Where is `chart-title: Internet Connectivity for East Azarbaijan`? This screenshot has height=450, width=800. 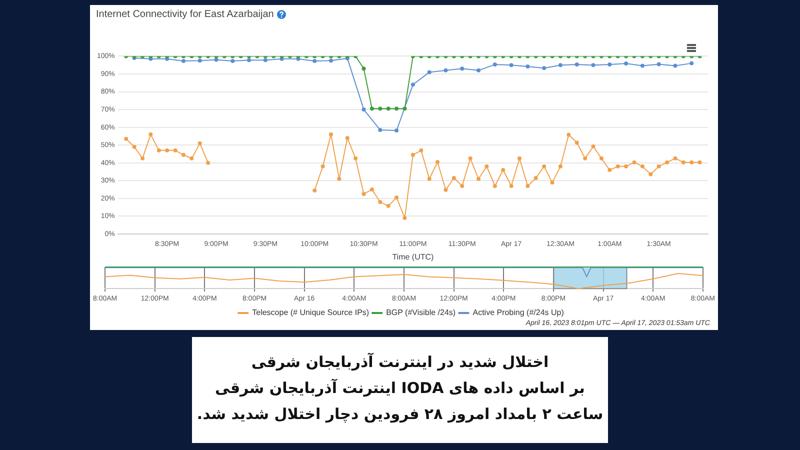
chart-title: Internet Connectivity for East Azarbaijan is located at coordinates (185, 14).